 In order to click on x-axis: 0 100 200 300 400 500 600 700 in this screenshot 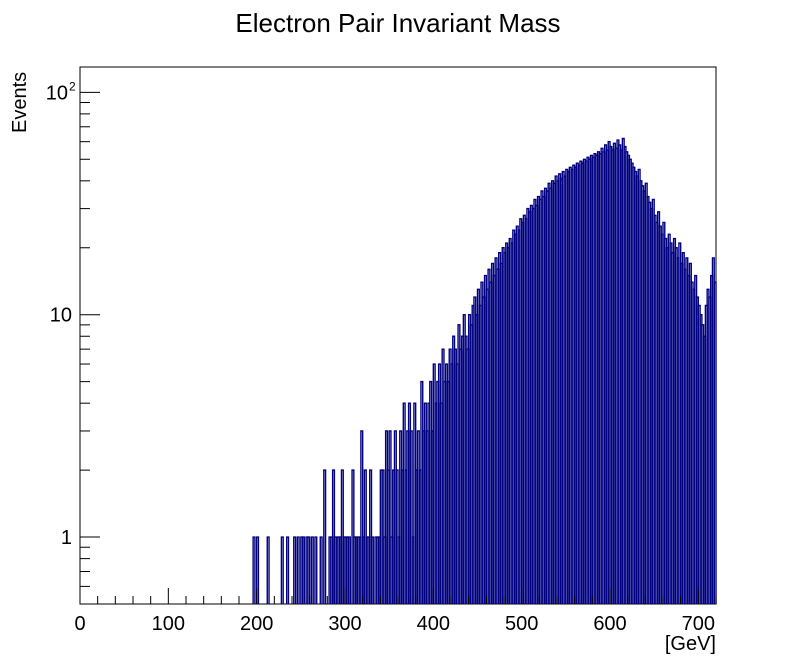, I will do `click(395, 611)`.